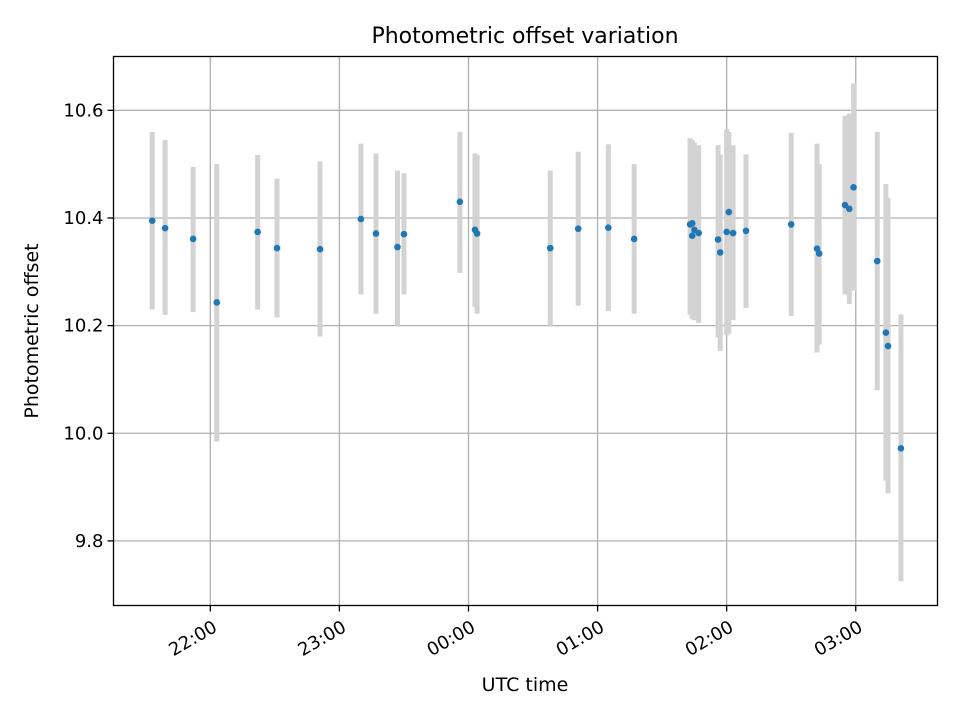  I want to click on x-tick-label: 01:00, so click(580, 639).